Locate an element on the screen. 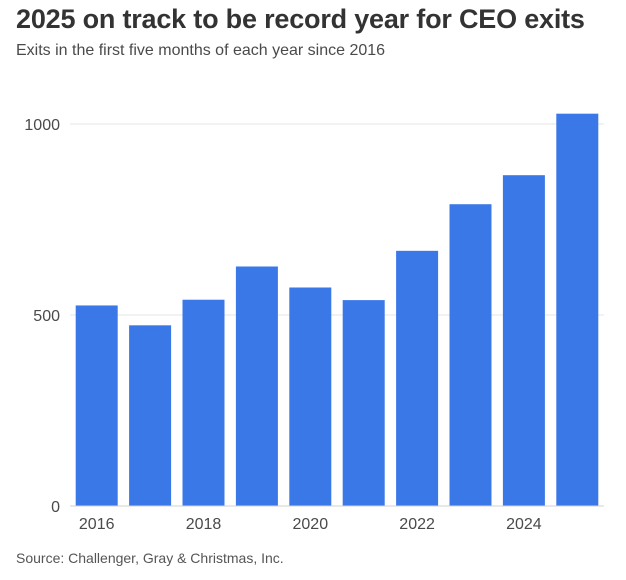 The width and height of the screenshot is (626, 580). y-tick-label: 500 is located at coordinates (46, 316).